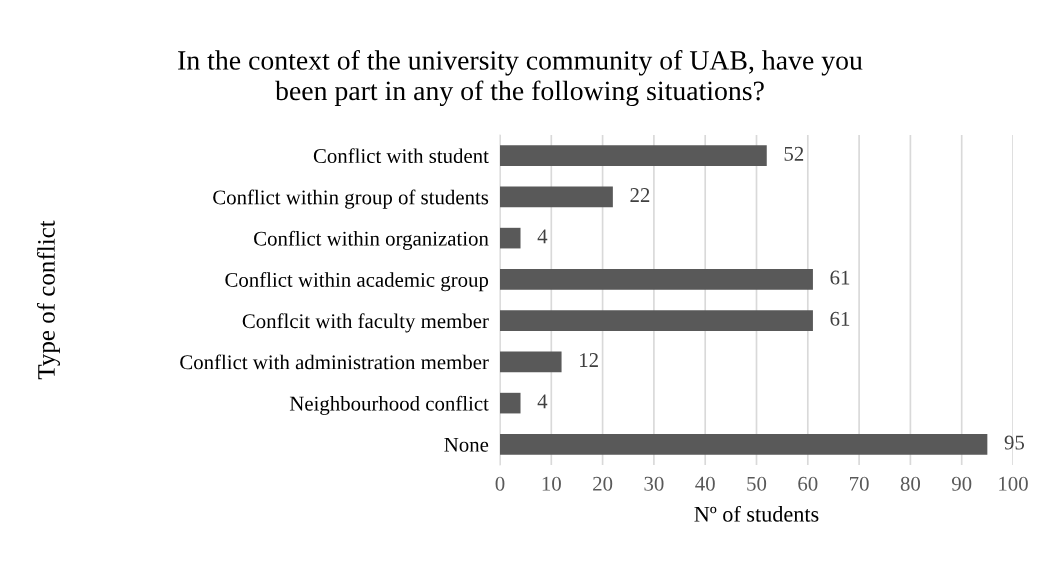 This screenshot has height=573, width=1046. I want to click on y-tick-label: Conflict within group of students, so click(351, 199).